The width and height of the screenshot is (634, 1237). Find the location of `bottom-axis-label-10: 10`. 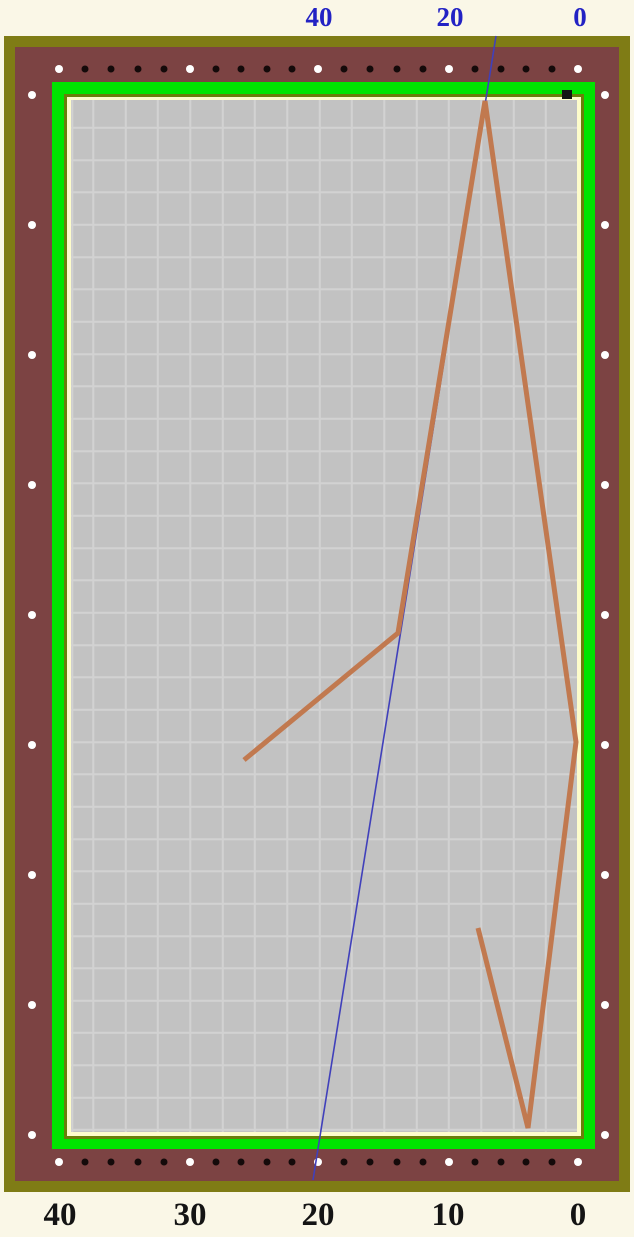

bottom-axis-label-10: 10 is located at coordinates (448, 1215).